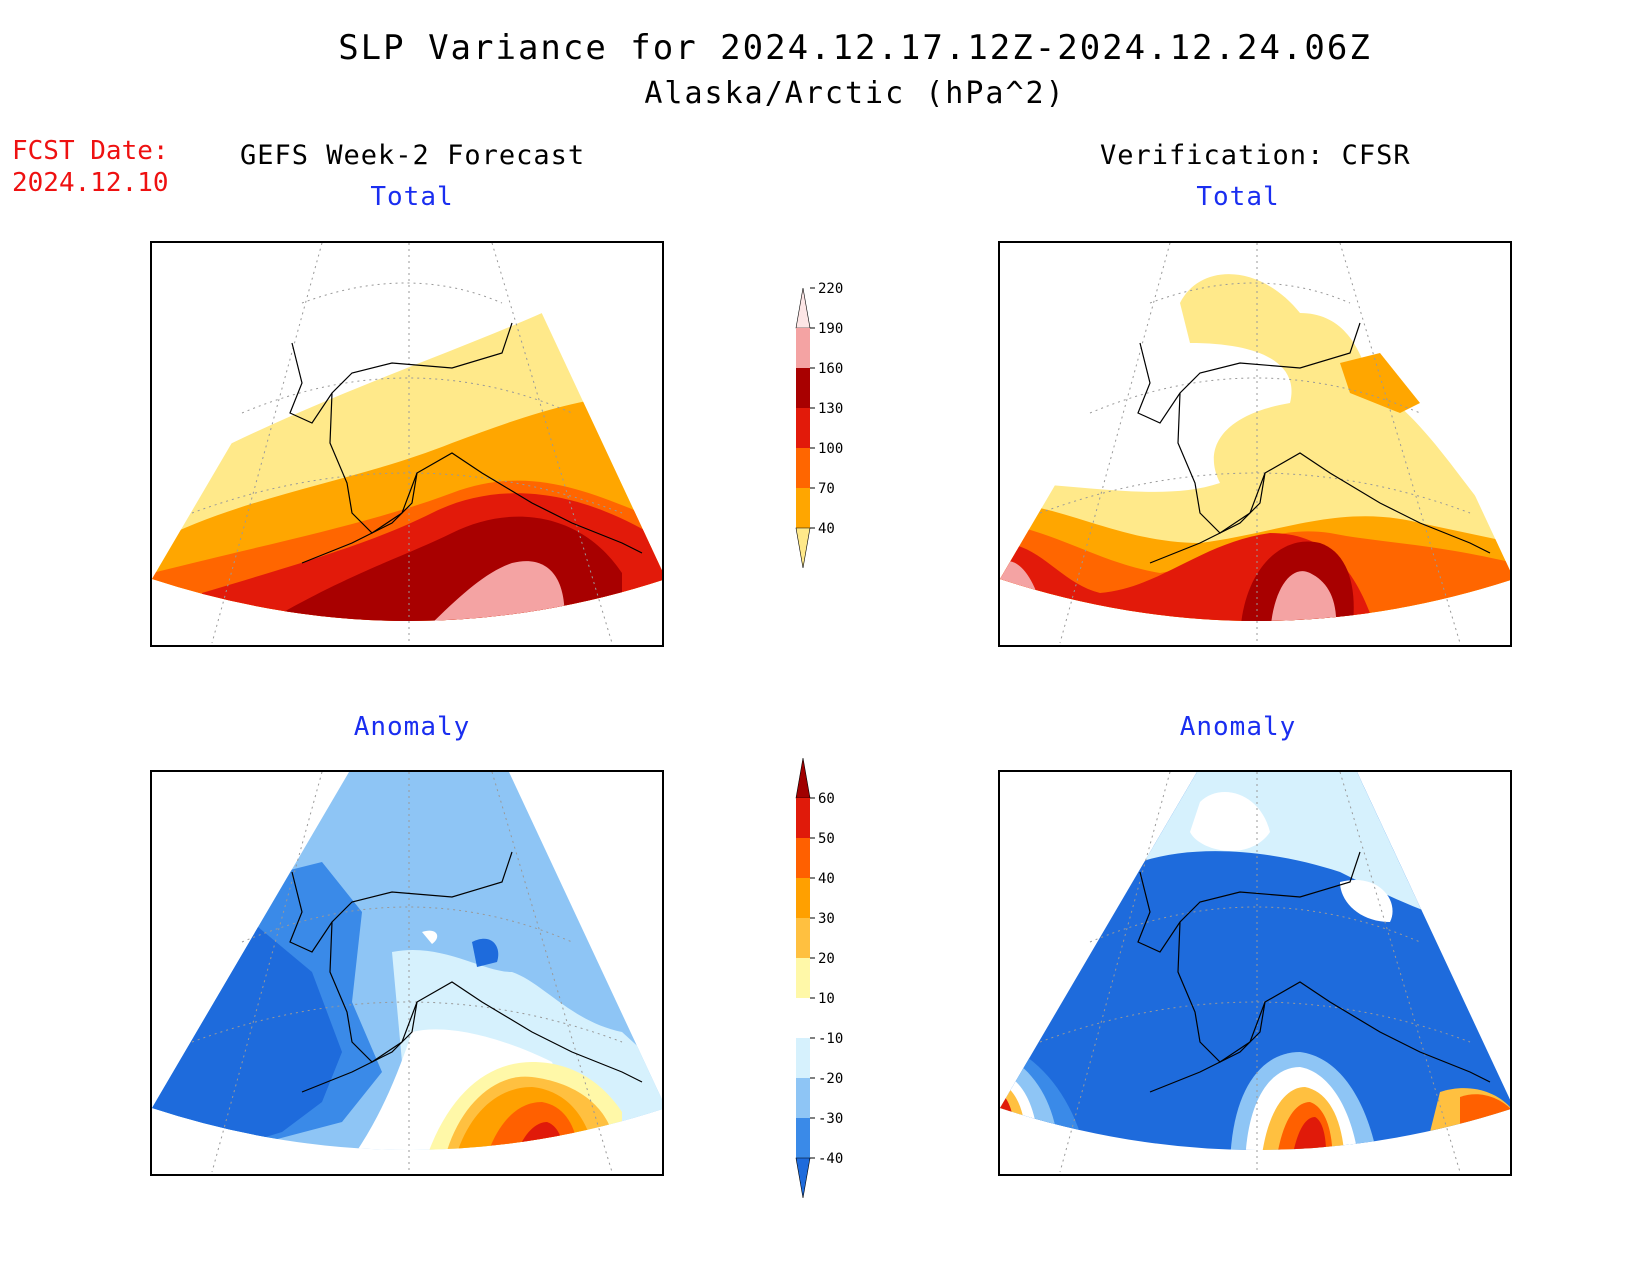  I want to click on anomaly-colorbar-tick-label: -40, so click(830, 1159).